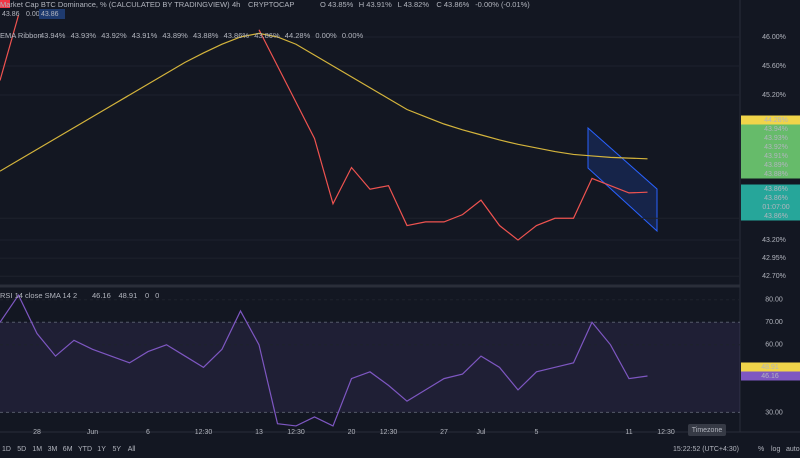 The image size is (800, 458). I want to click on range-button: All, so click(132, 449).